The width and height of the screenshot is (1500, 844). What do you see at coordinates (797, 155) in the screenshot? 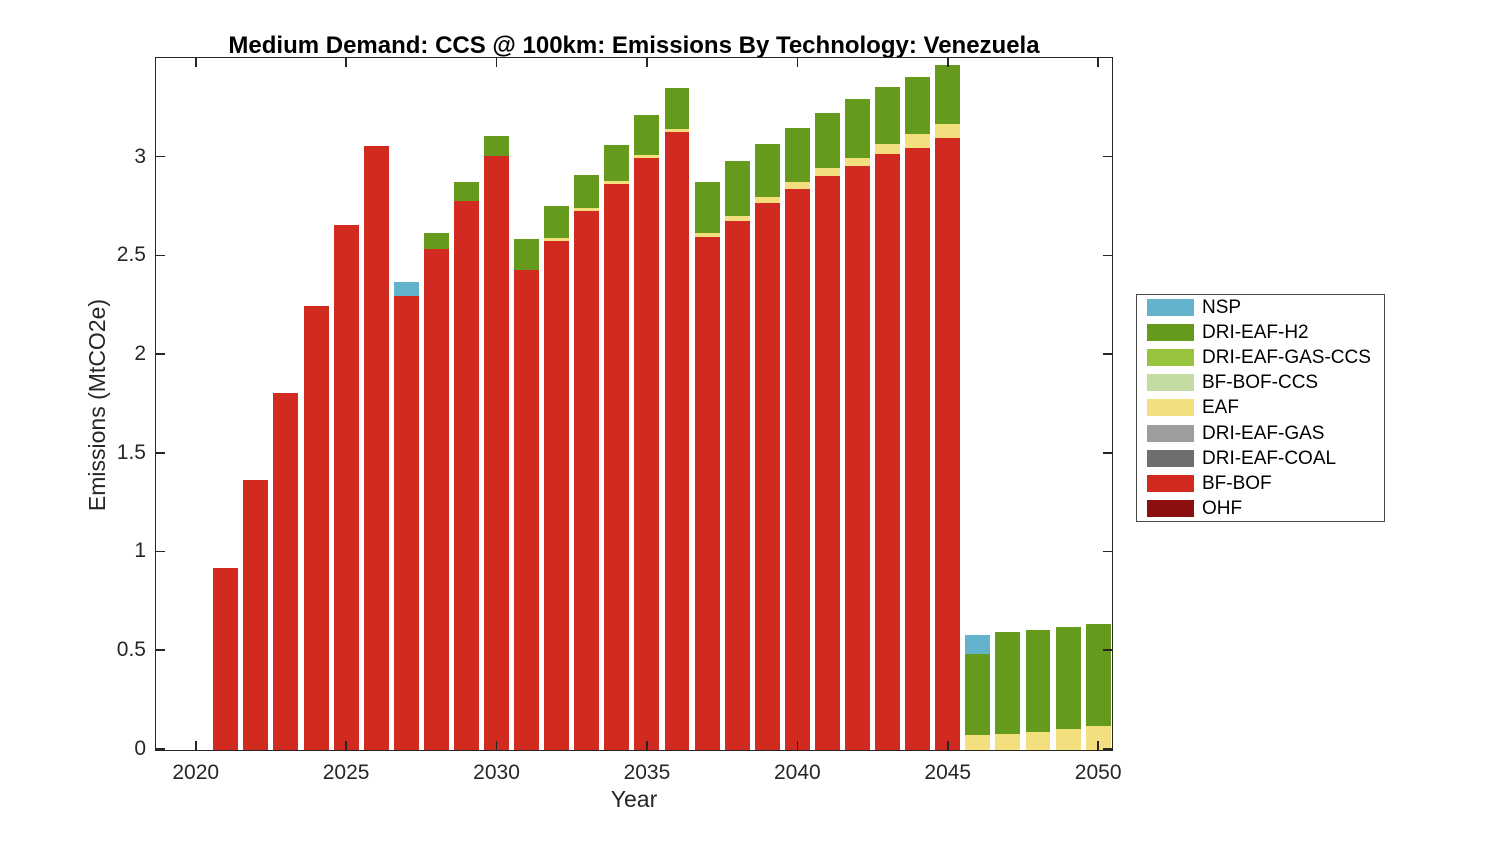
I see `bar-segment-DRI-EAF-H2-2040` at bounding box center [797, 155].